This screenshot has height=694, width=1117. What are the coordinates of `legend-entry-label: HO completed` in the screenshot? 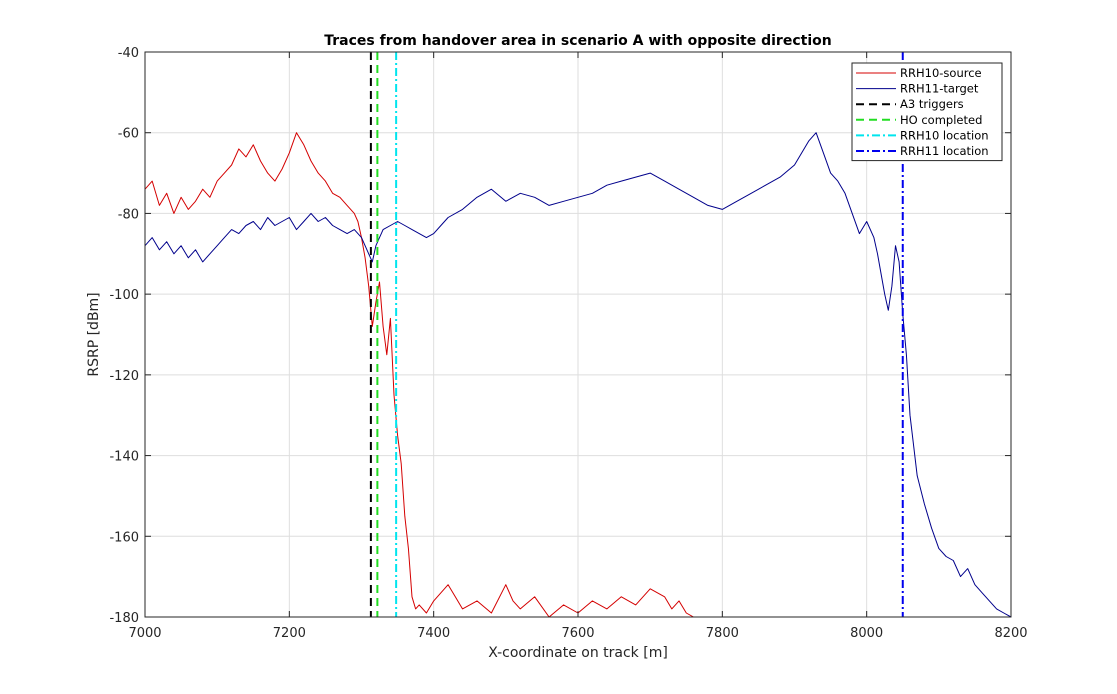 It's located at (941, 120).